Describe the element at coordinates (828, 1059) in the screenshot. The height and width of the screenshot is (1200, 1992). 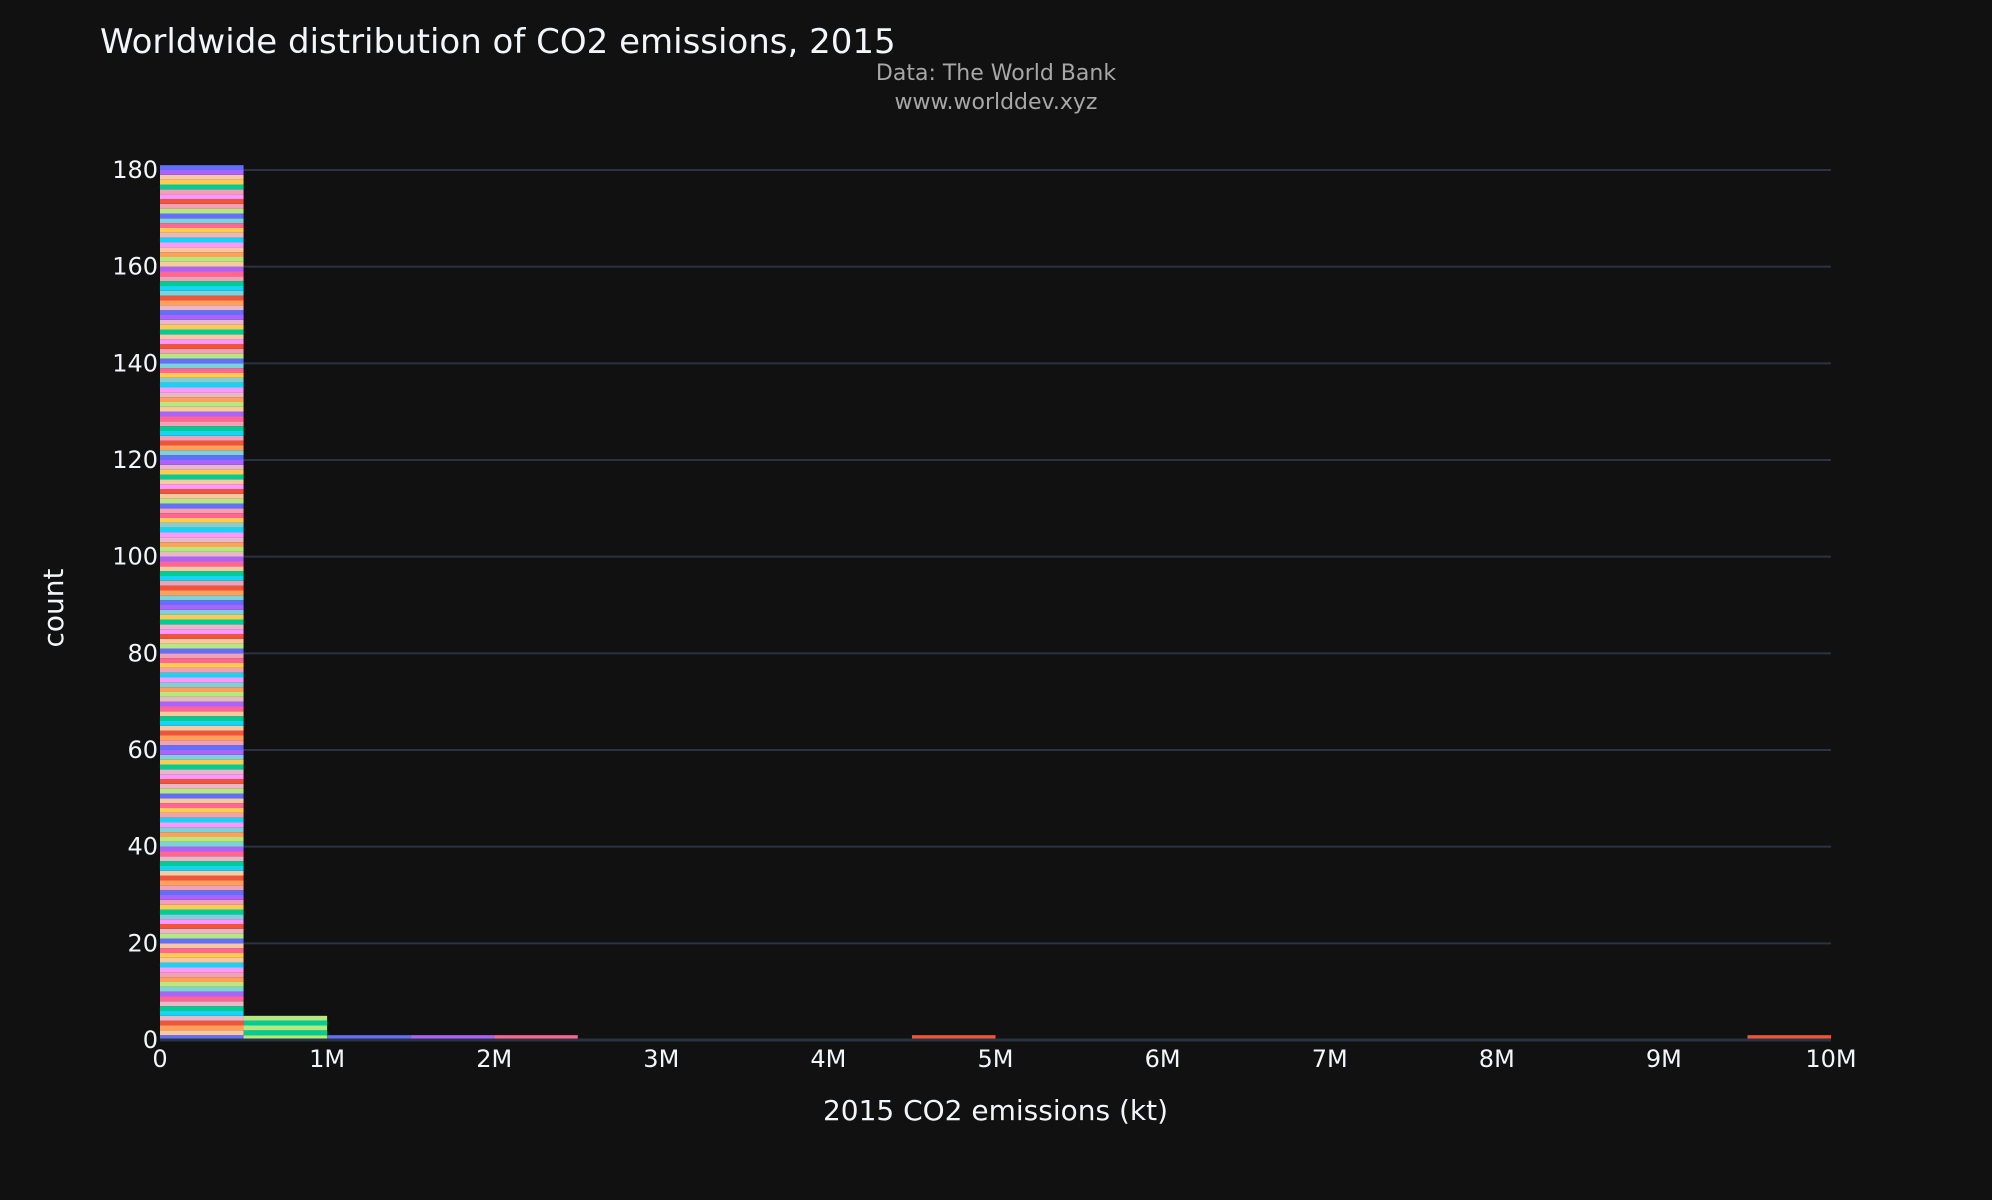
I see `x-tick-label: 4M` at that location.